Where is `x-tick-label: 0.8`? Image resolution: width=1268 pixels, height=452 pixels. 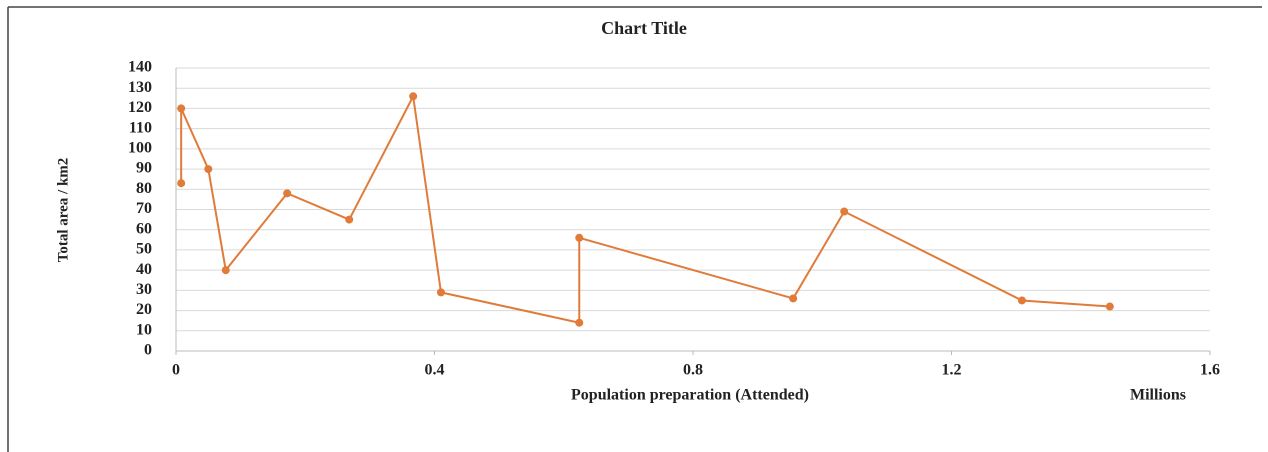
x-tick-label: 0.8 is located at coordinates (693, 370).